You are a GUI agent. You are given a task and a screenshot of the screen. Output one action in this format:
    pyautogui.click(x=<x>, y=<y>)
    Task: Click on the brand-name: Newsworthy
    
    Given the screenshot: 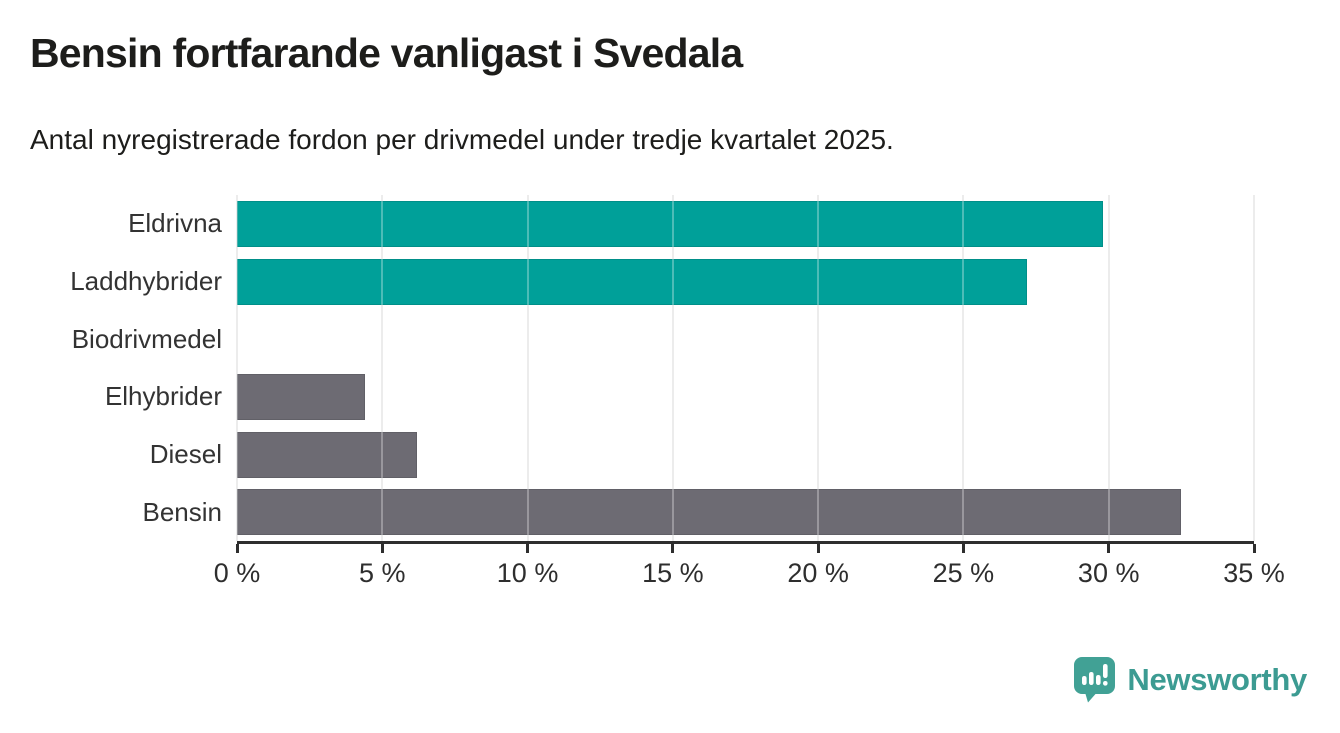 What is the action you would take?
    pyautogui.click(x=1217, y=679)
    